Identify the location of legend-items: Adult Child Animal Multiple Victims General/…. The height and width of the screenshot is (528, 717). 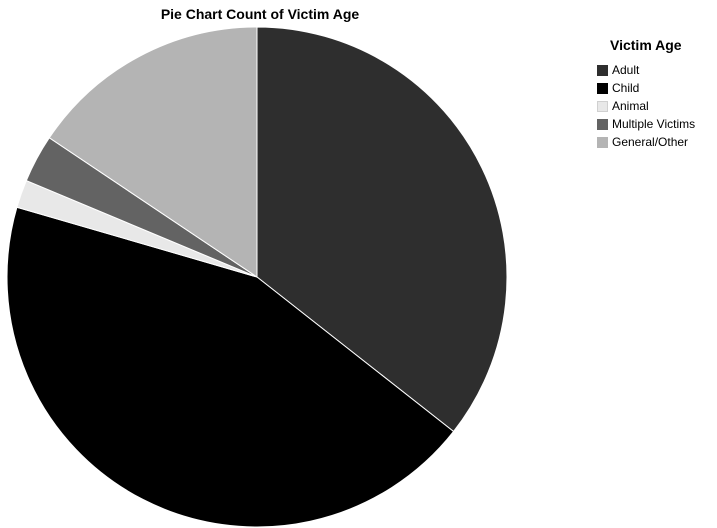
(656, 106).